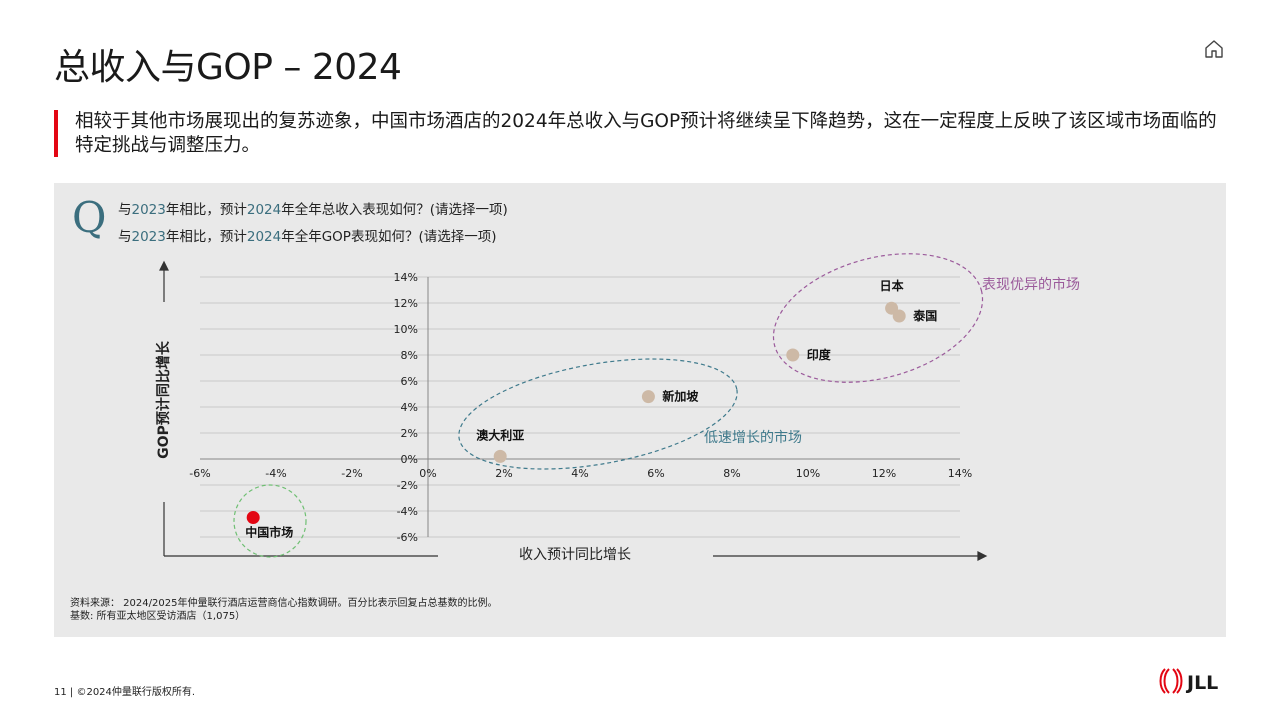  I want to click on question-line-2: 与2023年相比，预计2024年全年GOP表现如何？(请选择一项), so click(307, 237).